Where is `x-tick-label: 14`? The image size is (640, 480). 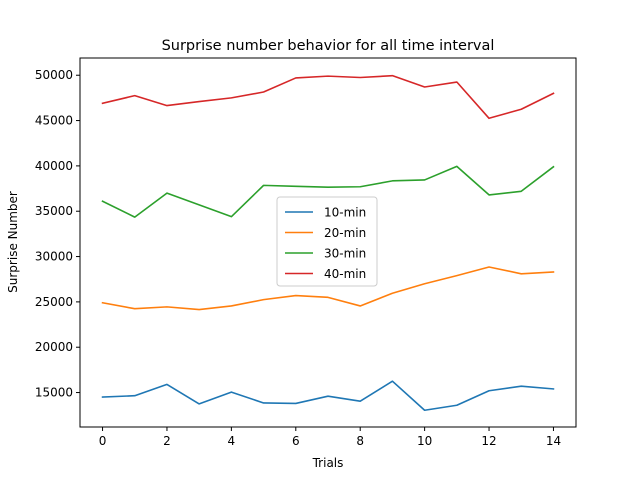
x-tick-label: 14 is located at coordinates (553, 441).